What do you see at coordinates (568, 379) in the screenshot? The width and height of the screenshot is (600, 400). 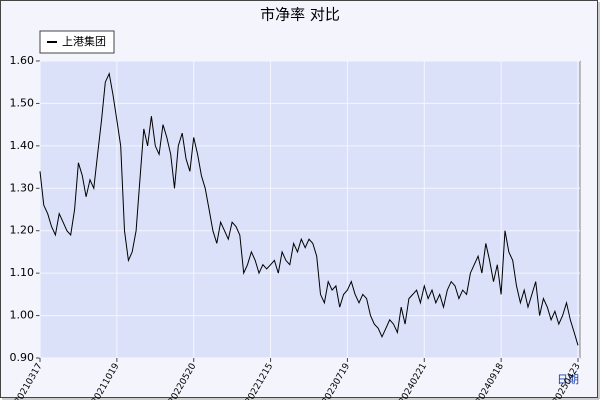 I see `x-axis-label: 日期` at bounding box center [568, 379].